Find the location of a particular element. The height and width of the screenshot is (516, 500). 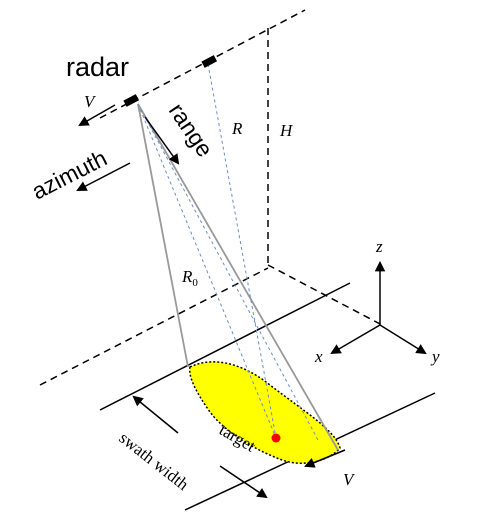

swath-width-arrow-bottom is located at coordinates (243, 482).